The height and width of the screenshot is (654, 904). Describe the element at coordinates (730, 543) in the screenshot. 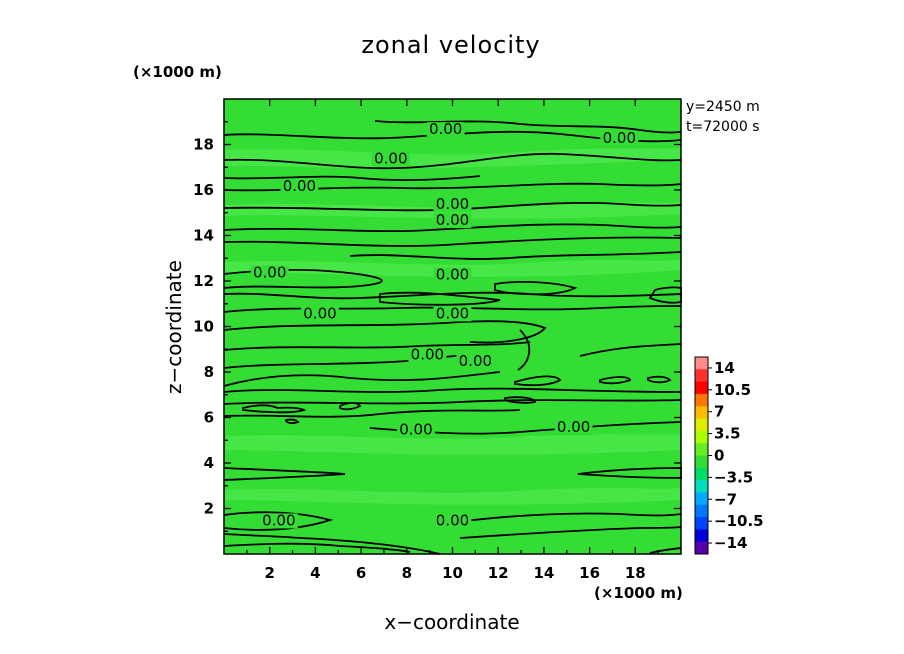

I see `colorbar-label: −14` at that location.